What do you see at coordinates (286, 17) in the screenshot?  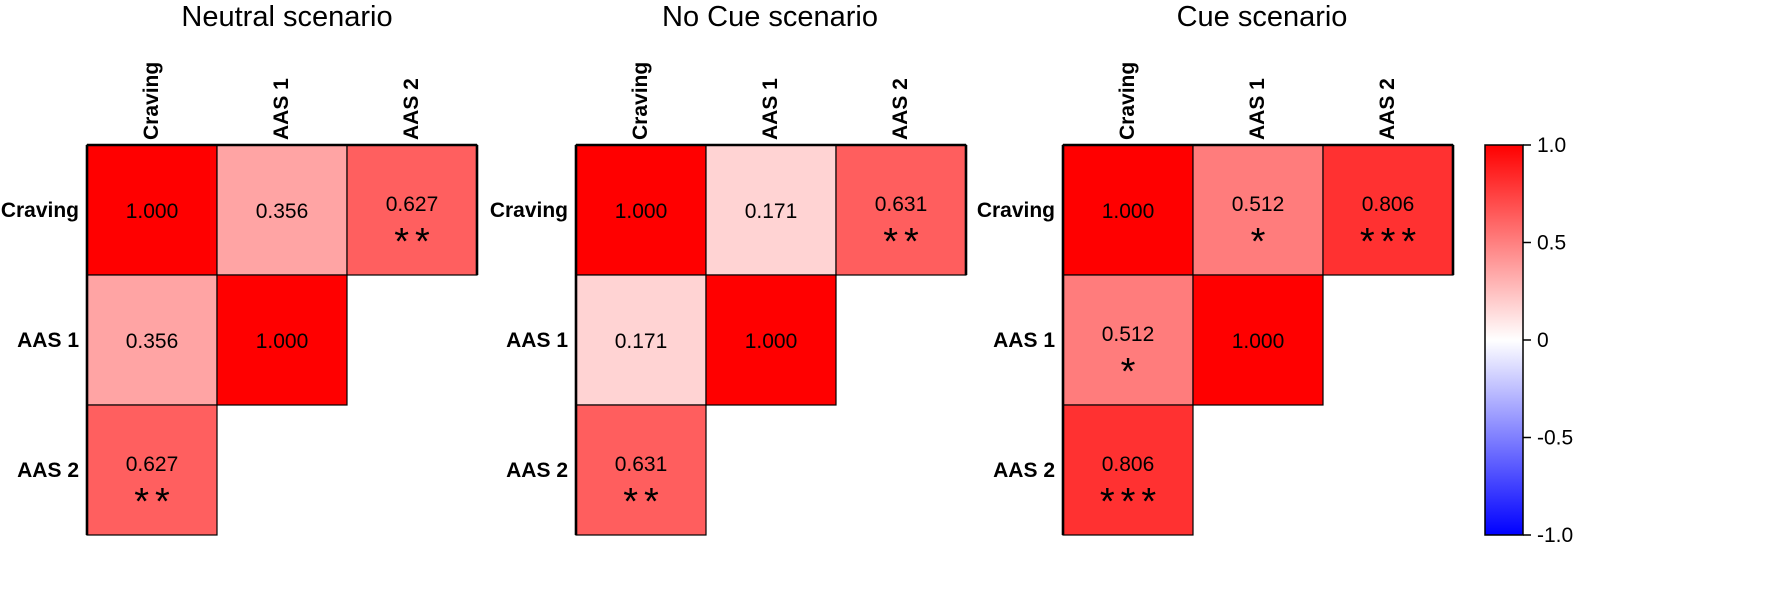 I see `panel-title: Neutral scenario` at bounding box center [286, 17].